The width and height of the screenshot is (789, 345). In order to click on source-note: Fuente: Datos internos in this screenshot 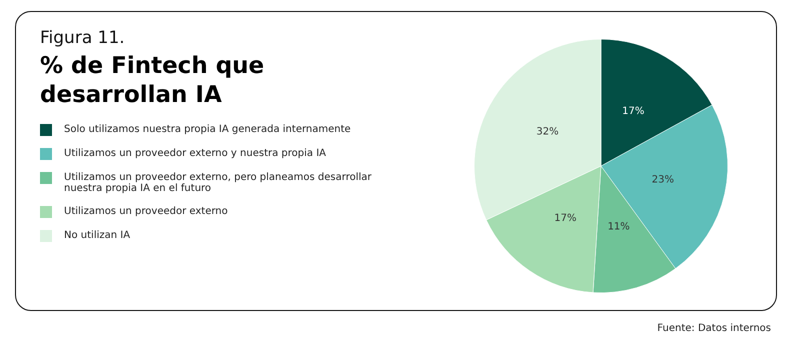, I will do `click(714, 328)`.